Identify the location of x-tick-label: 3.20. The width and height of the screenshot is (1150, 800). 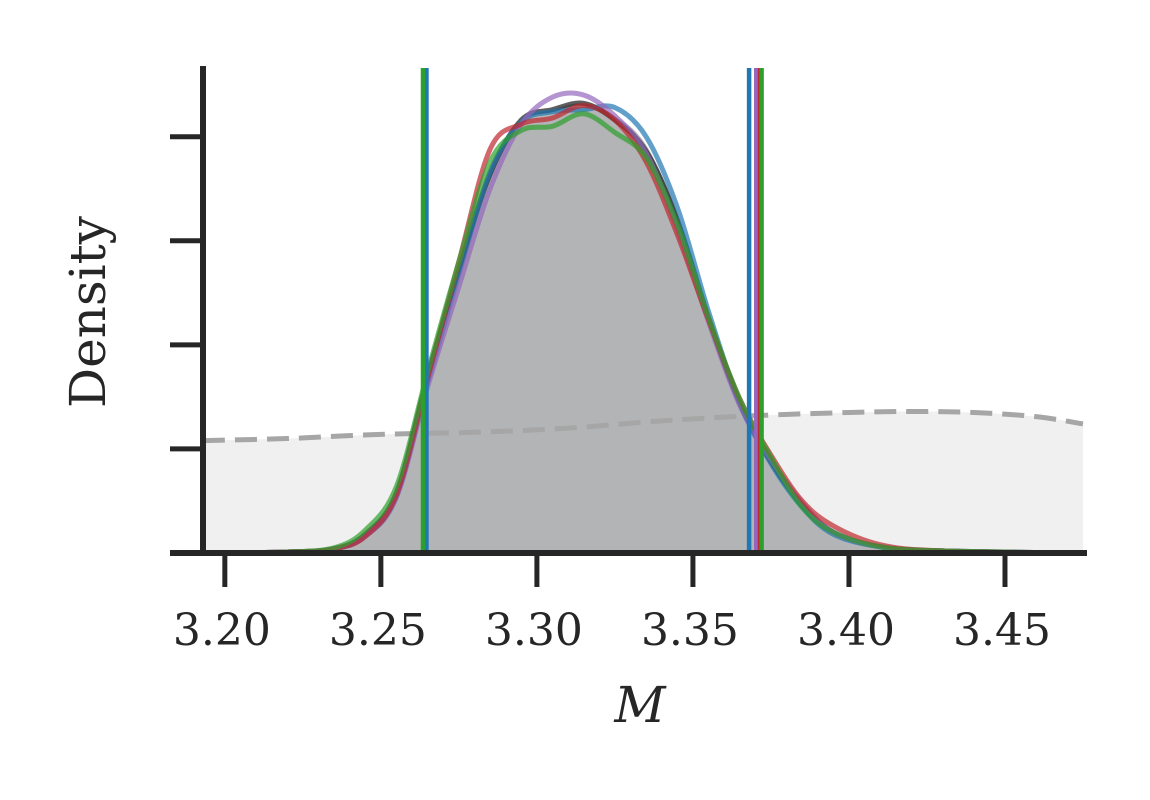
(222, 630).